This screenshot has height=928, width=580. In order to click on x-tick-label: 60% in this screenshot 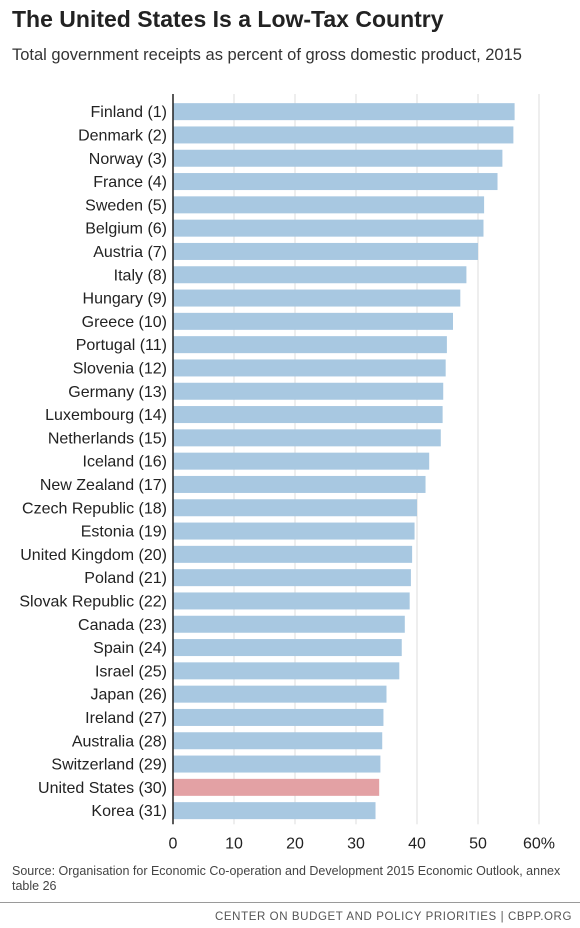, I will do `click(539, 843)`.